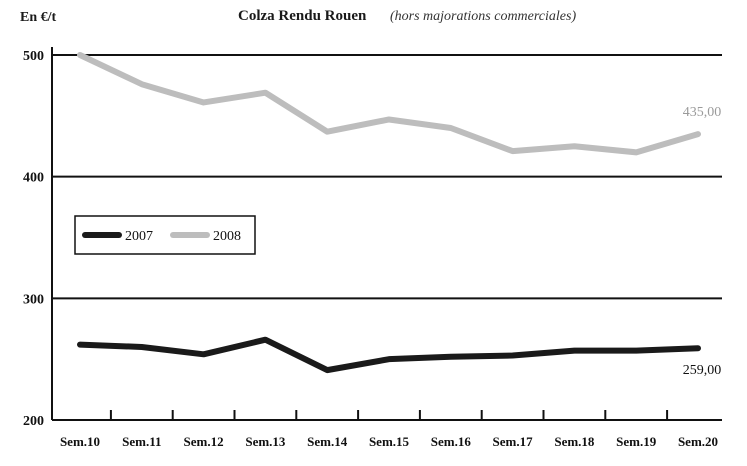  What do you see at coordinates (702, 370) in the screenshot?
I see `data-label-2007: 259,00` at bounding box center [702, 370].